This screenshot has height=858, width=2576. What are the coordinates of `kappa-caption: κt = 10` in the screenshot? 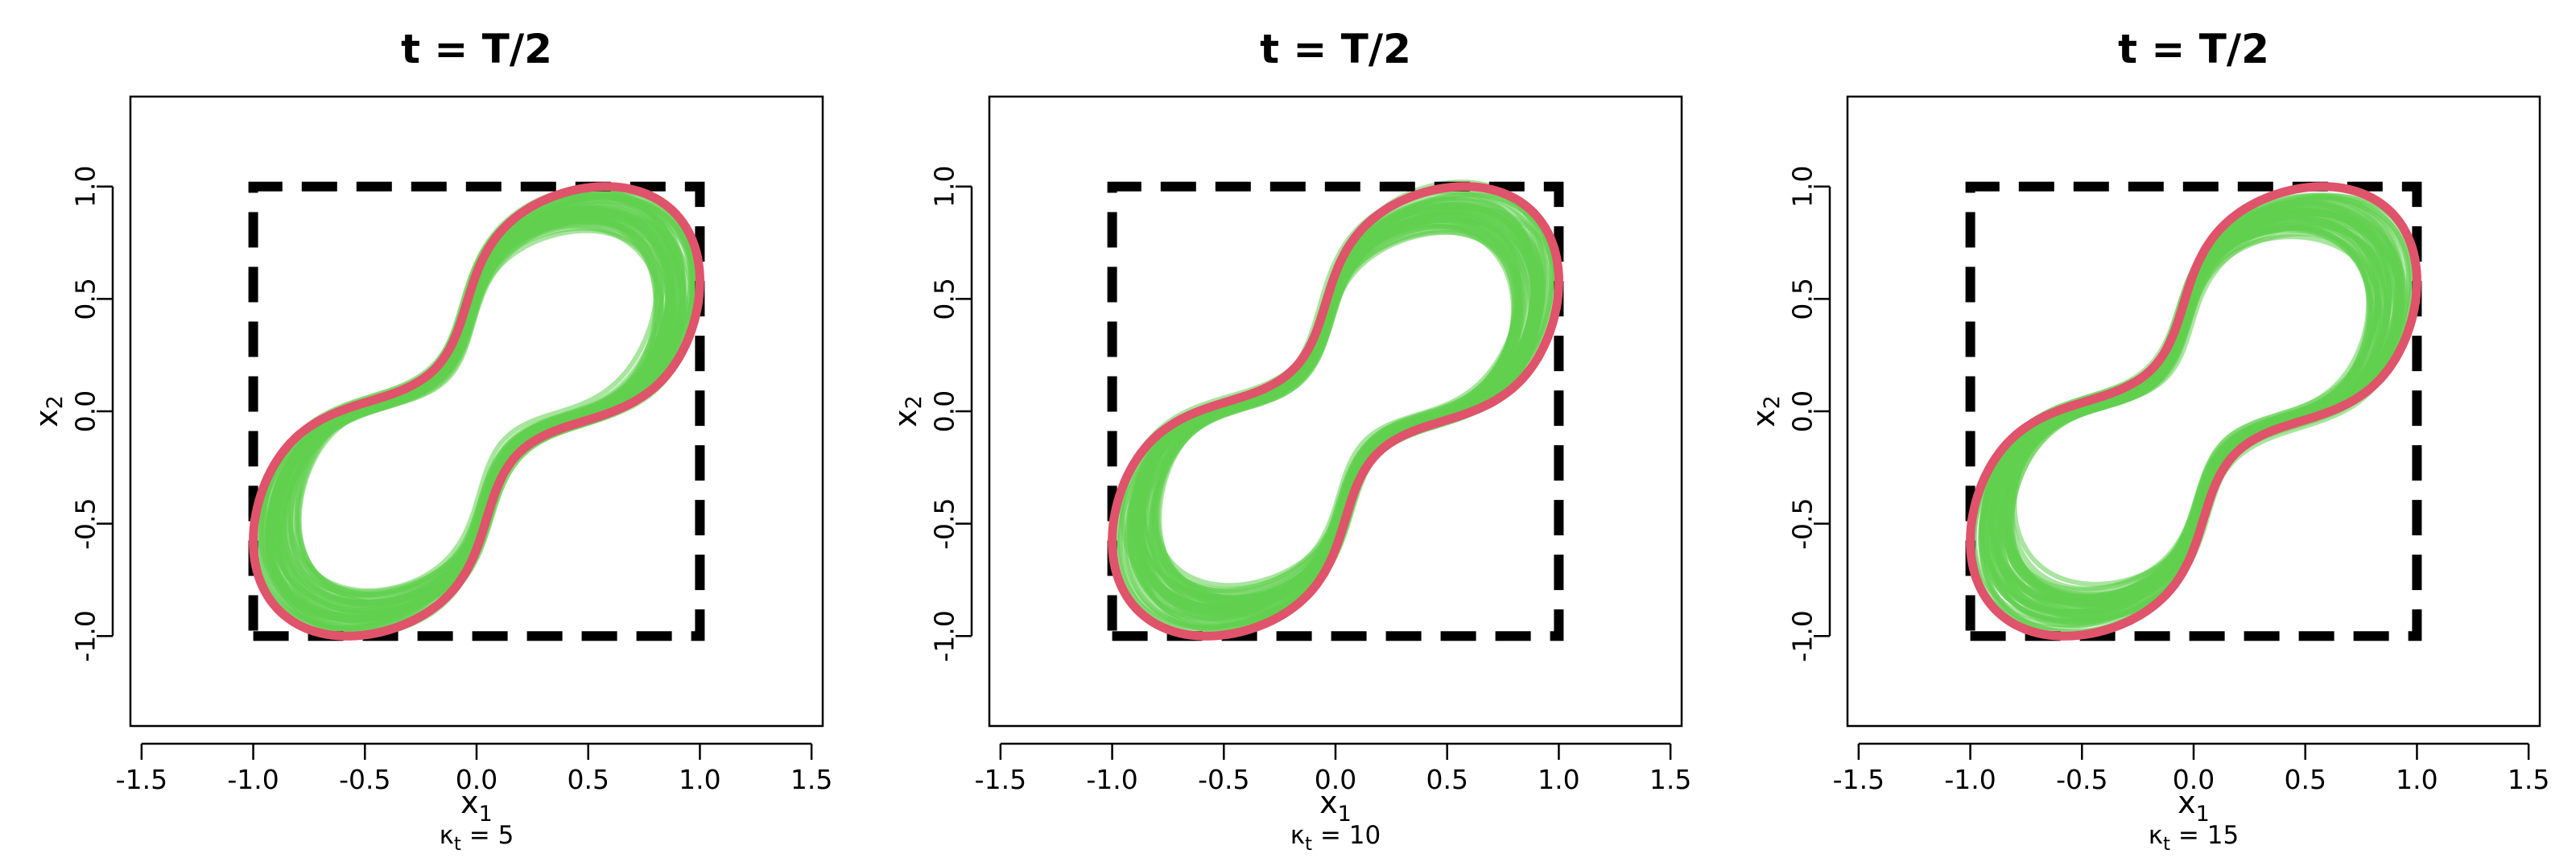 It's located at (1335, 838).